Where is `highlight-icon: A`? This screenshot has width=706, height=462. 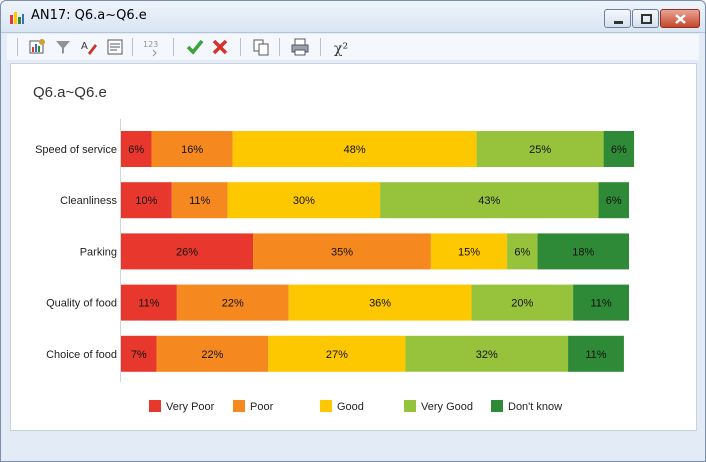 highlight-icon: A is located at coordinates (89, 47).